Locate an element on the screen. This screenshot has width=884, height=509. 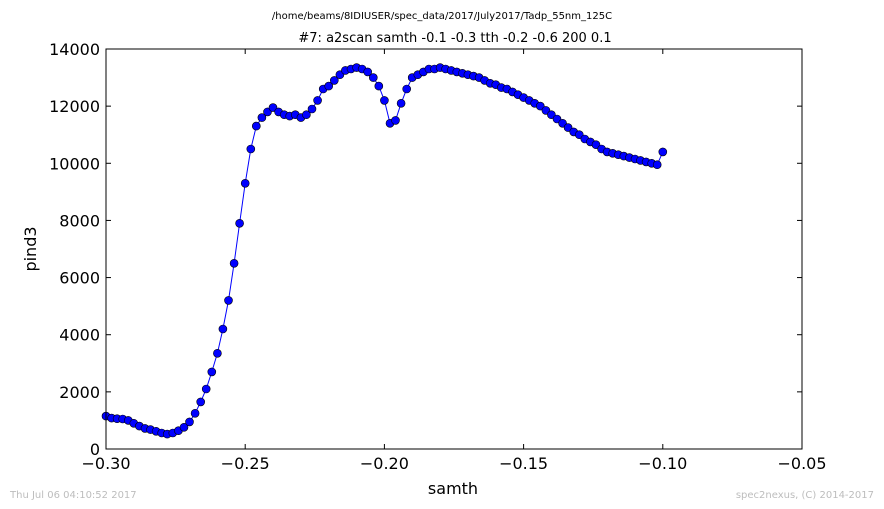
y-tick-label: 6000 is located at coordinates (79, 278).